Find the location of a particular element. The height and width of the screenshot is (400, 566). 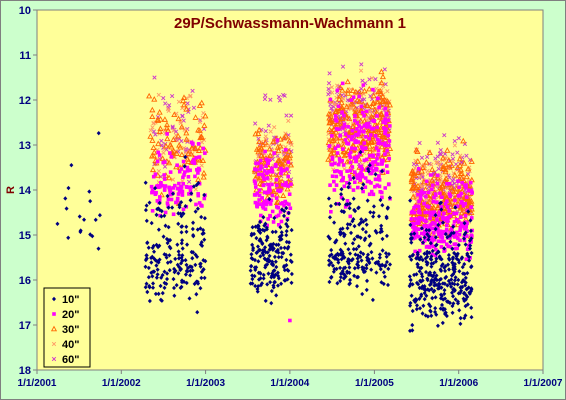

legend-label: 60" is located at coordinates (70, 360).